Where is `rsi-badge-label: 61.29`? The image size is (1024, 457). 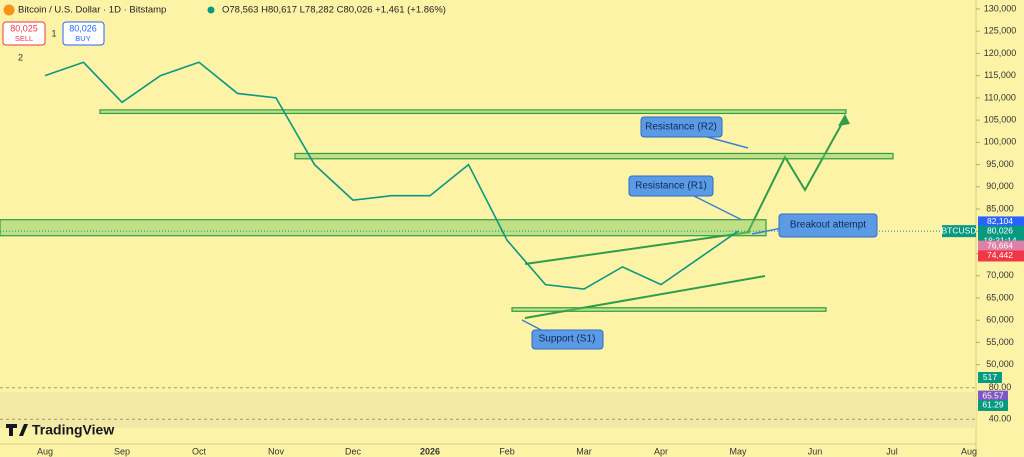 rsi-badge-label: 61.29 is located at coordinates (993, 405).